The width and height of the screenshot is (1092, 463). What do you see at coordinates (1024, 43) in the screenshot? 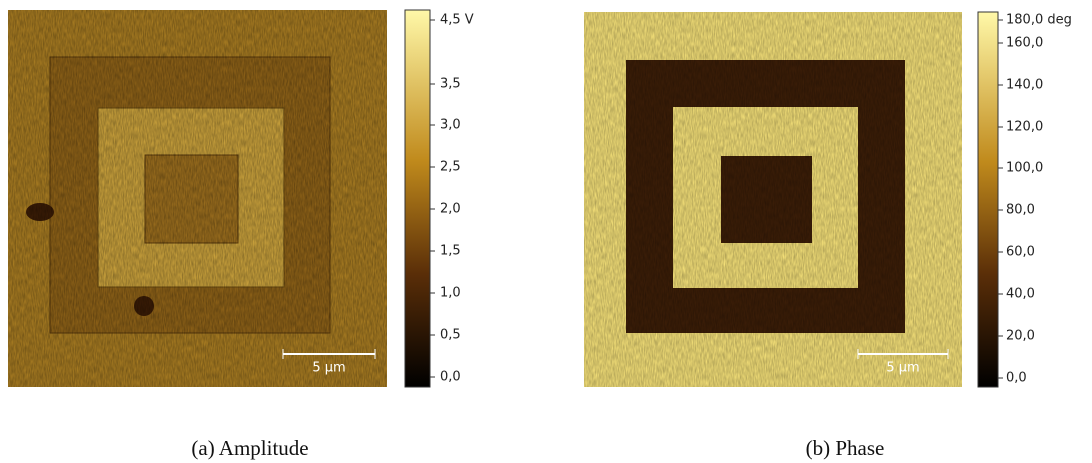
I see `colorbar-label: 160,0` at bounding box center [1024, 43].